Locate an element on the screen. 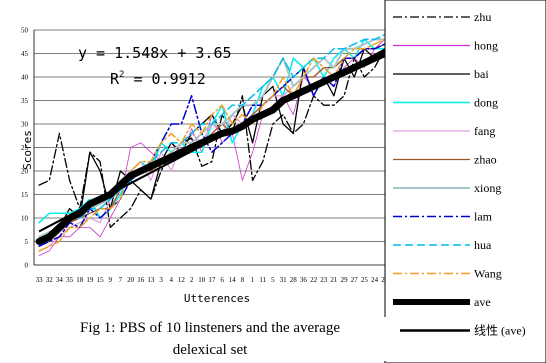 The height and width of the screenshot is (363, 546). y-tick-label: 15 is located at coordinates (25, 195).